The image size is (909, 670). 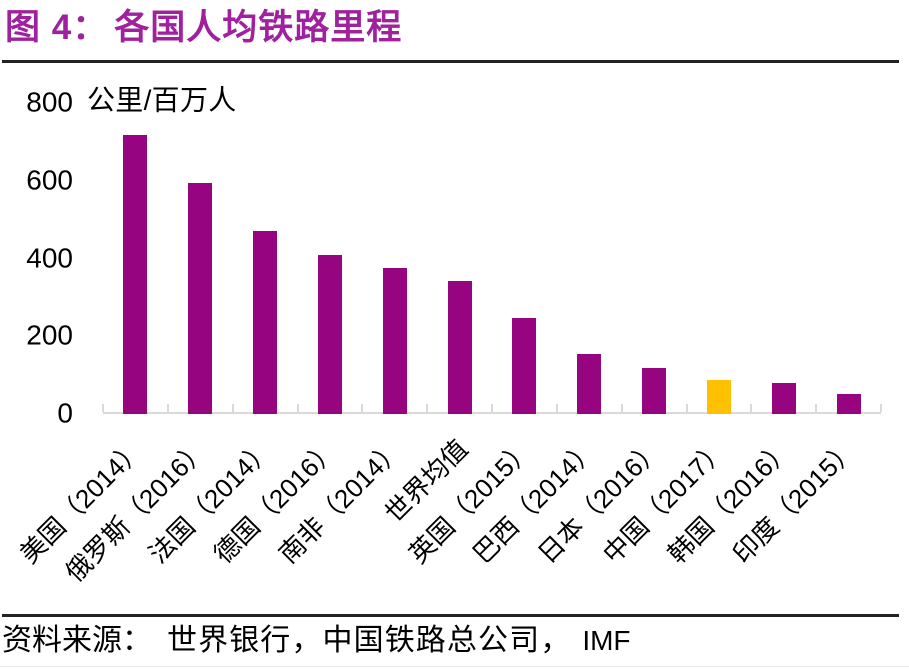 I want to click on page-bottom-border, so click(x=454, y=666).